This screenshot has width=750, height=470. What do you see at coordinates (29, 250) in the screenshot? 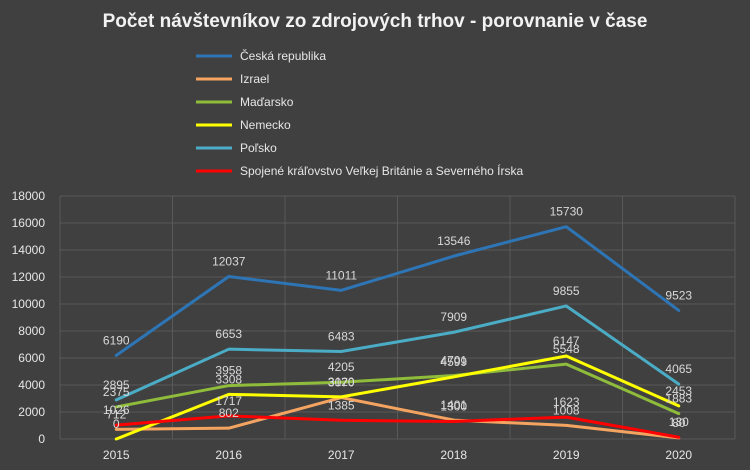
I see `y-tick-label: 14000` at bounding box center [29, 250].